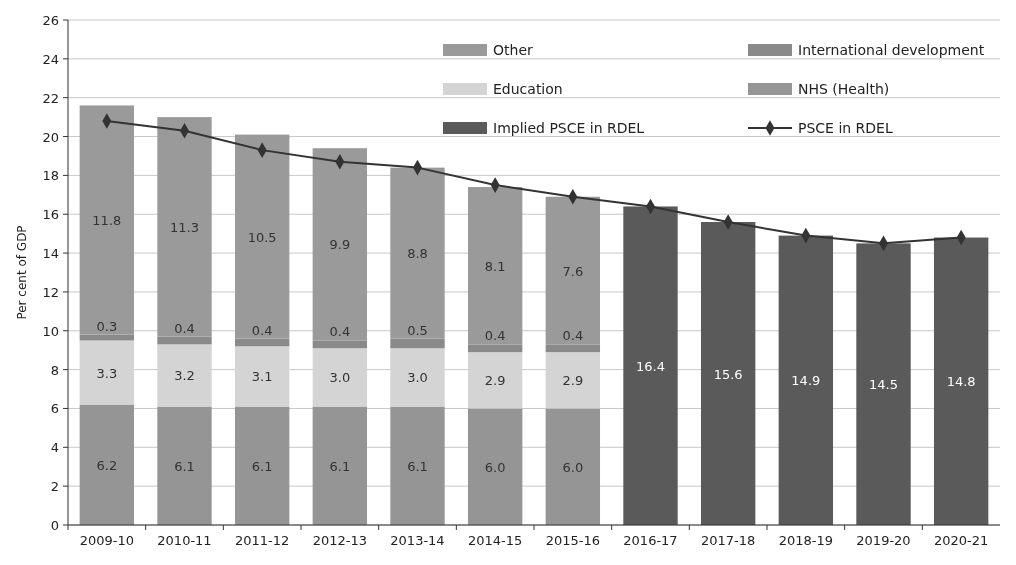 This screenshot has height=565, width=1016. I want to click on data-label: 14.8, so click(961, 382).